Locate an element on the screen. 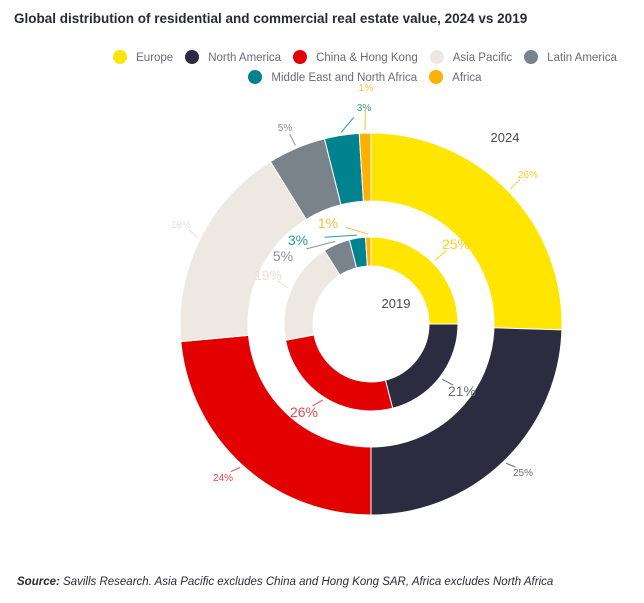  legend-item: Europe is located at coordinates (143, 58).